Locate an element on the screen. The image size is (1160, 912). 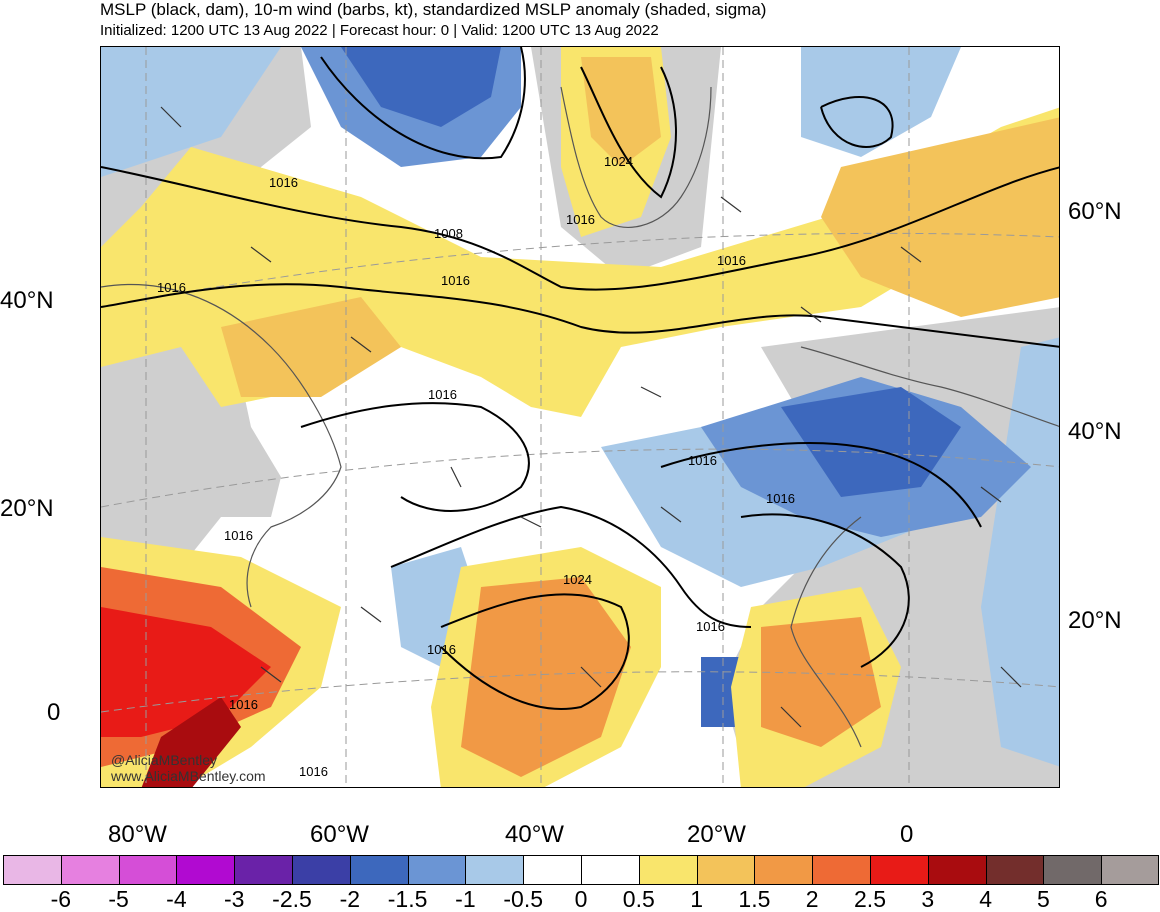
colorbar-label: 5 is located at coordinates (1043, 899).